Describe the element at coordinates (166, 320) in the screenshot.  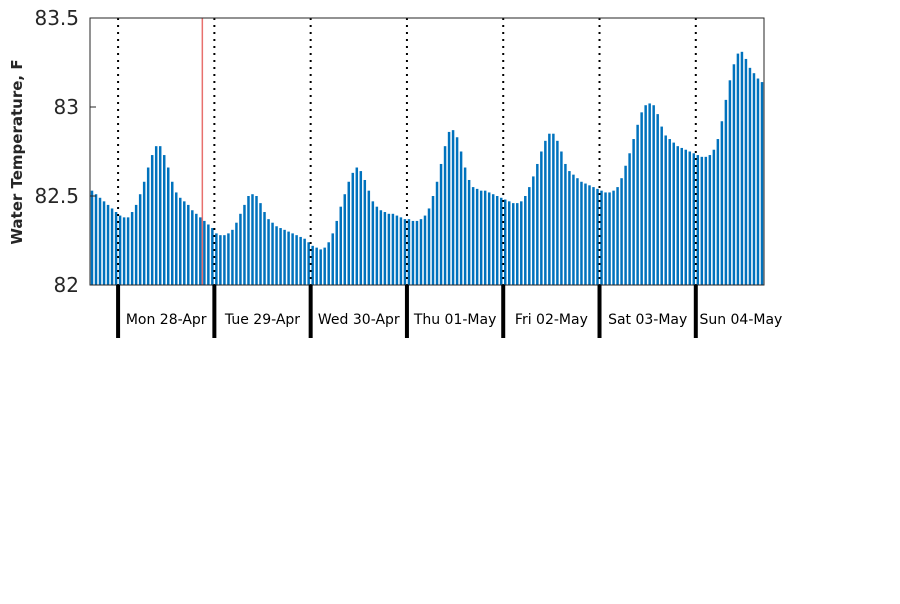
I see `day-label: Mon 28-Apr` at that location.